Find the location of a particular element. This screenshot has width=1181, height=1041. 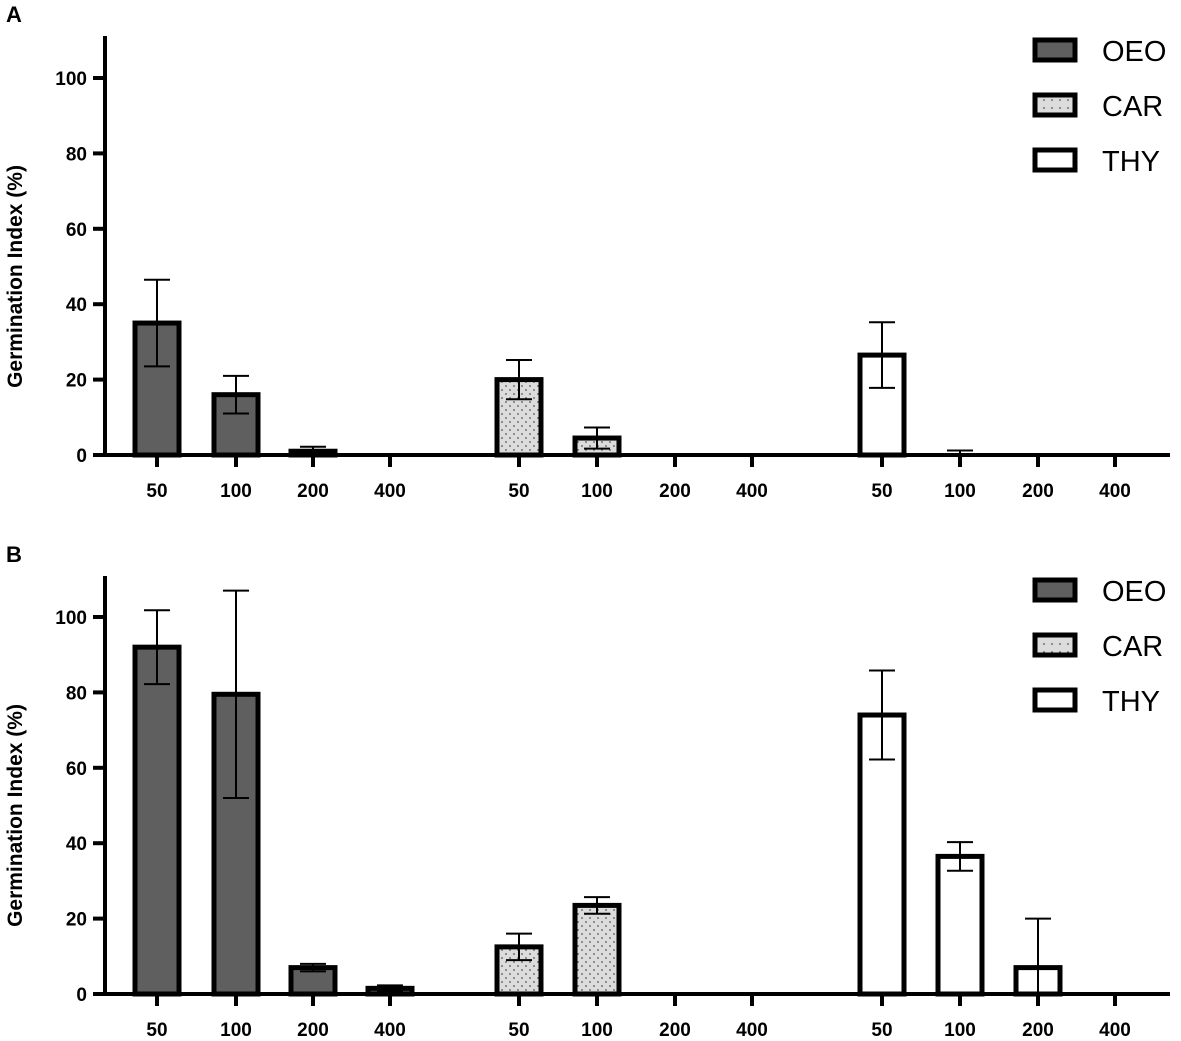

panel-letter: A is located at coordinates (14, 14).